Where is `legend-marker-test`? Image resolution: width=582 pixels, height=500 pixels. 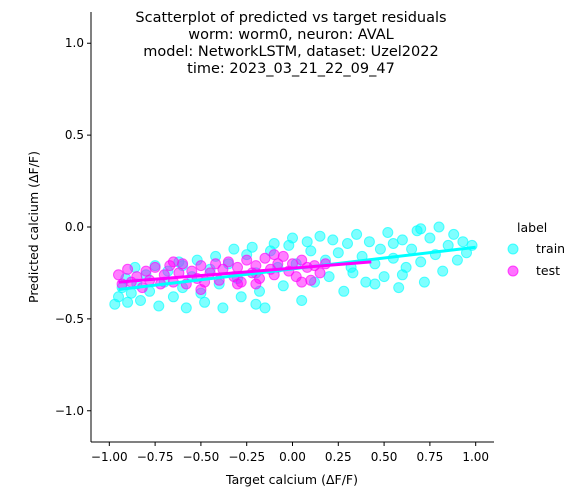 legend-marker-test is located at coordinates (513, 271).